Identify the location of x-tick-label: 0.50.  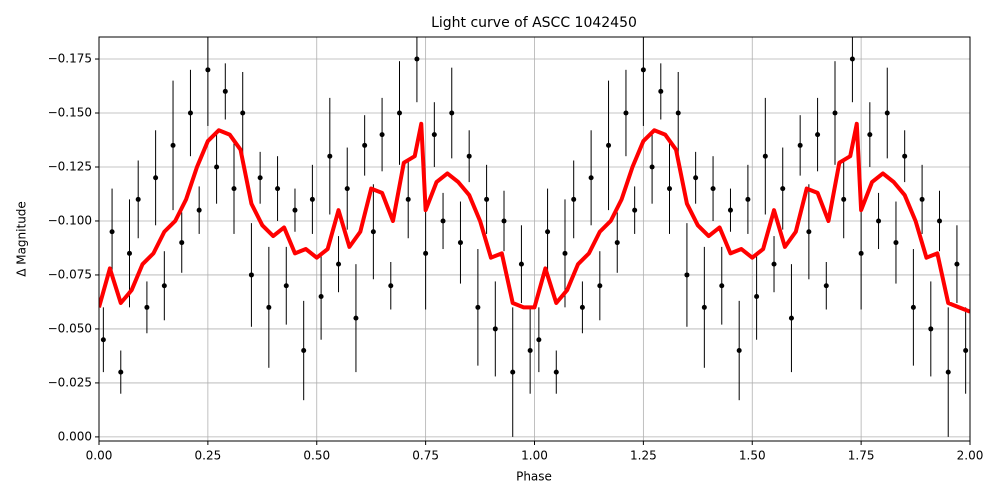
(316, 456).